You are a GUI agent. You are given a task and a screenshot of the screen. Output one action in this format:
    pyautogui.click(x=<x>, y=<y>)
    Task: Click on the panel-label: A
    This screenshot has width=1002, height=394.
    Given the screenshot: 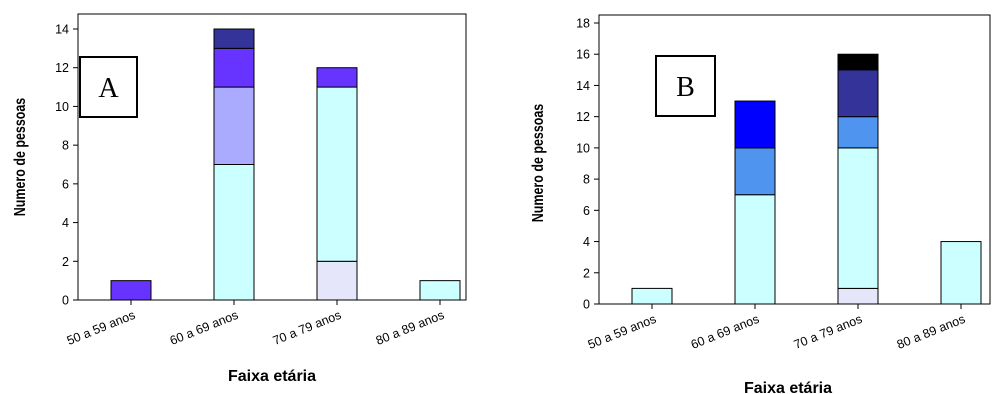 What is the action you would take?
    pyautogui.click(x=108, y=88)
    